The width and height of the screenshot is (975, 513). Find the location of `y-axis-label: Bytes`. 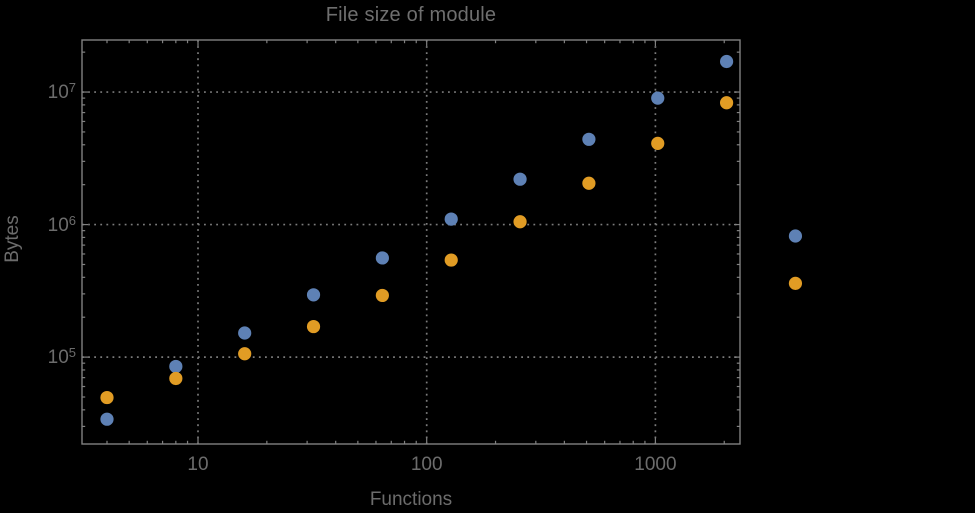

y-axis-label: Bytes is located at coordinates (12, 239).